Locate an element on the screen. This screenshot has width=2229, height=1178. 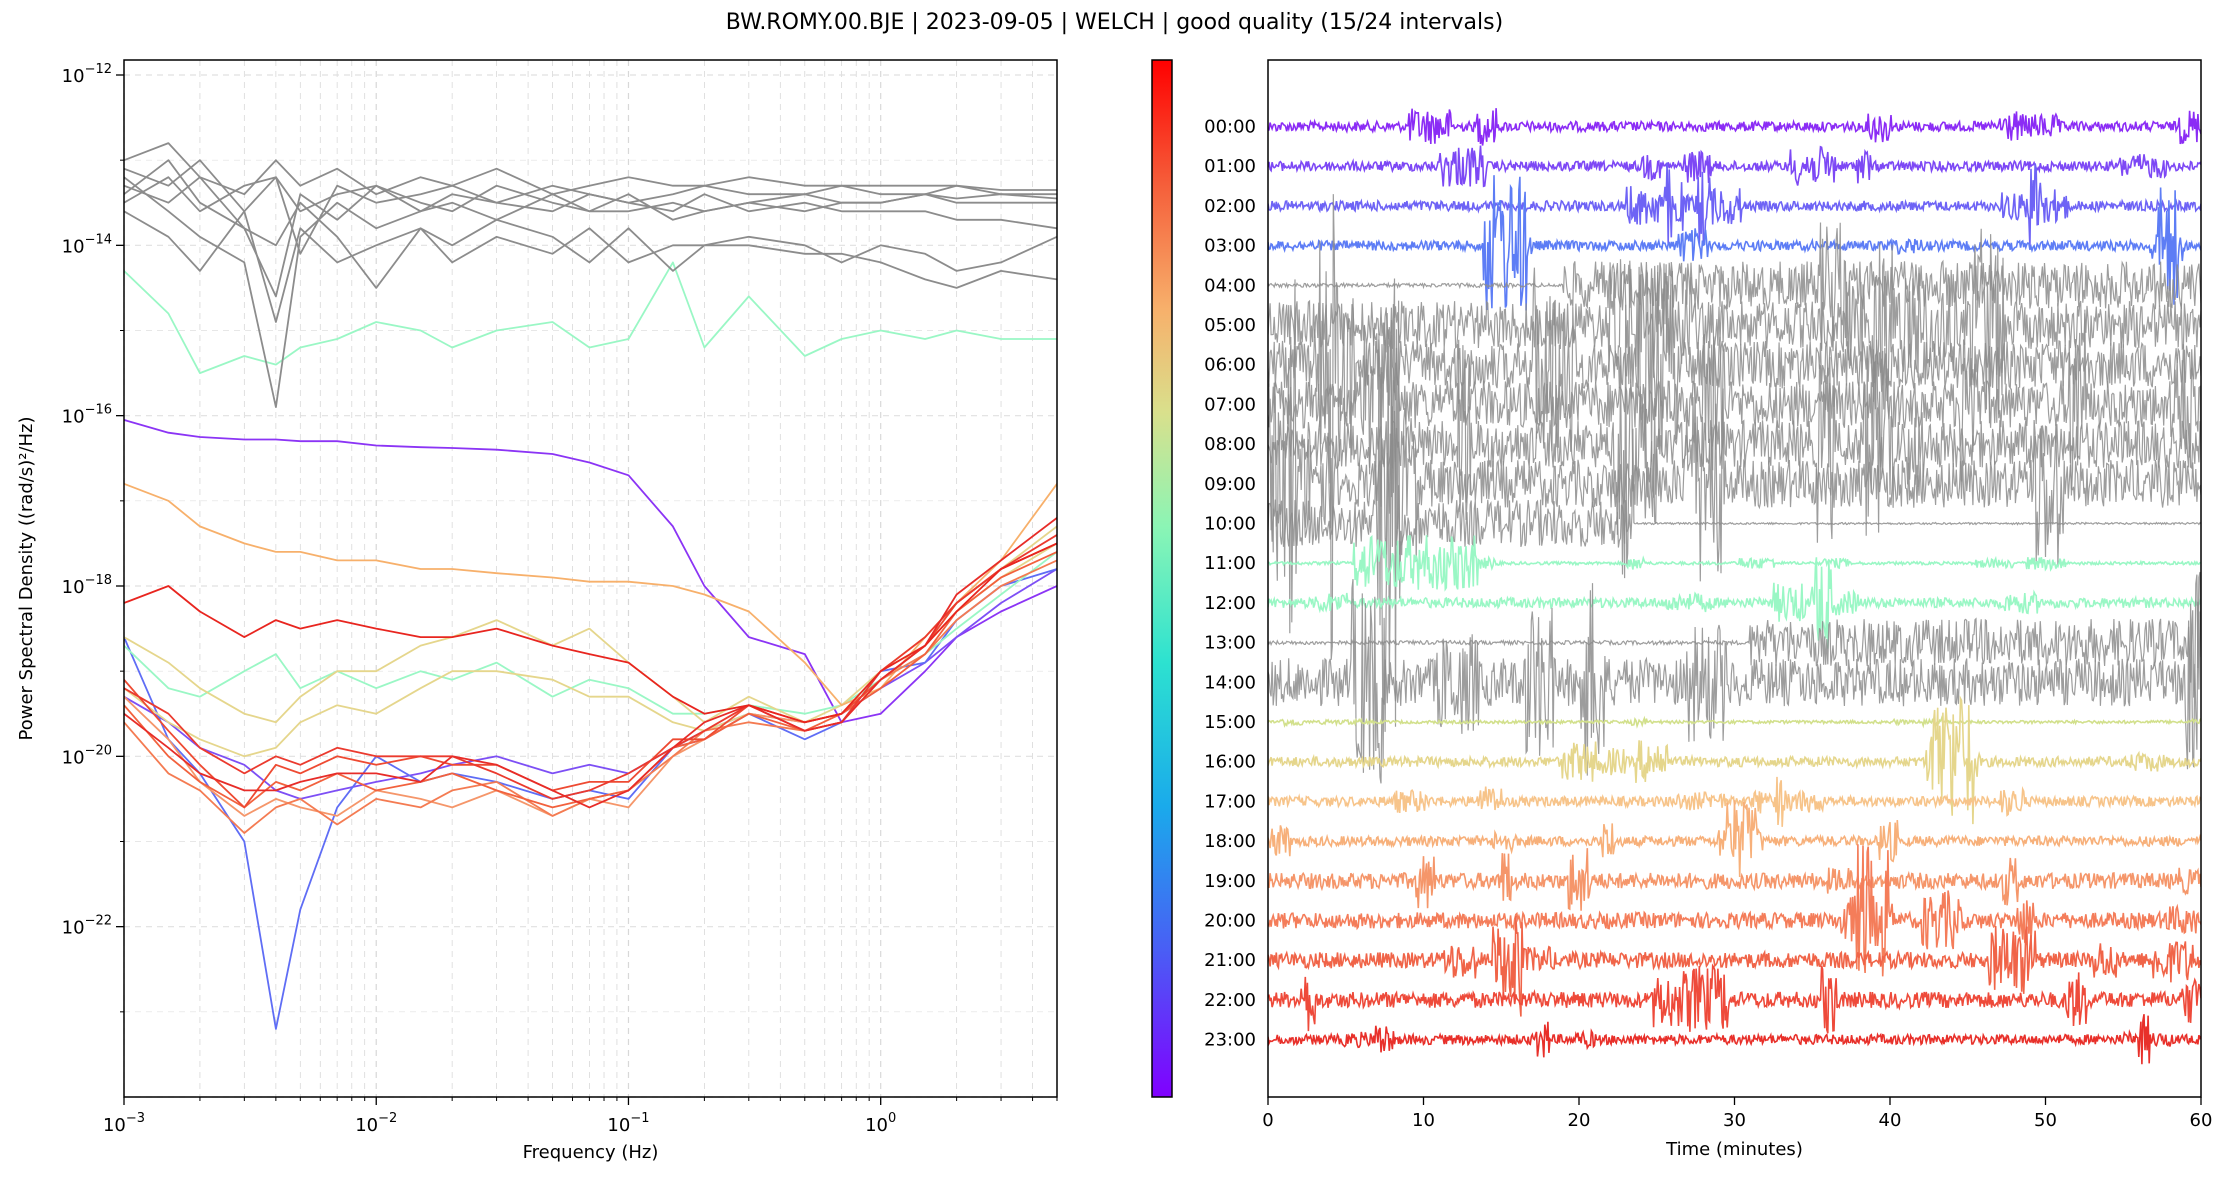
helicorder-hour-label: 09:00 is located at coordinates (1230, 484).